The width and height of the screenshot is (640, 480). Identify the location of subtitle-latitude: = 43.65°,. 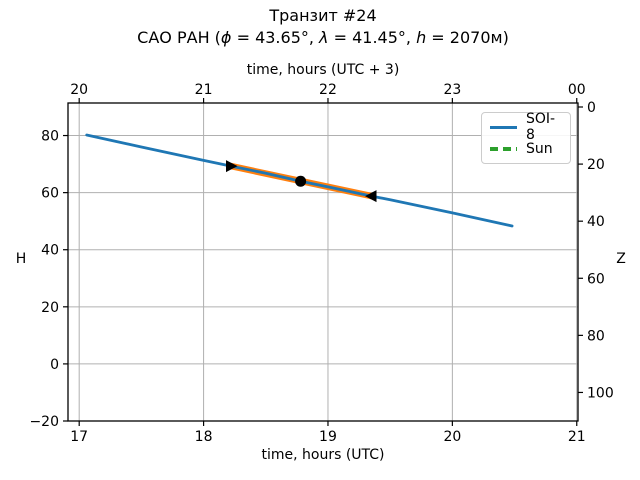
(275, 37).